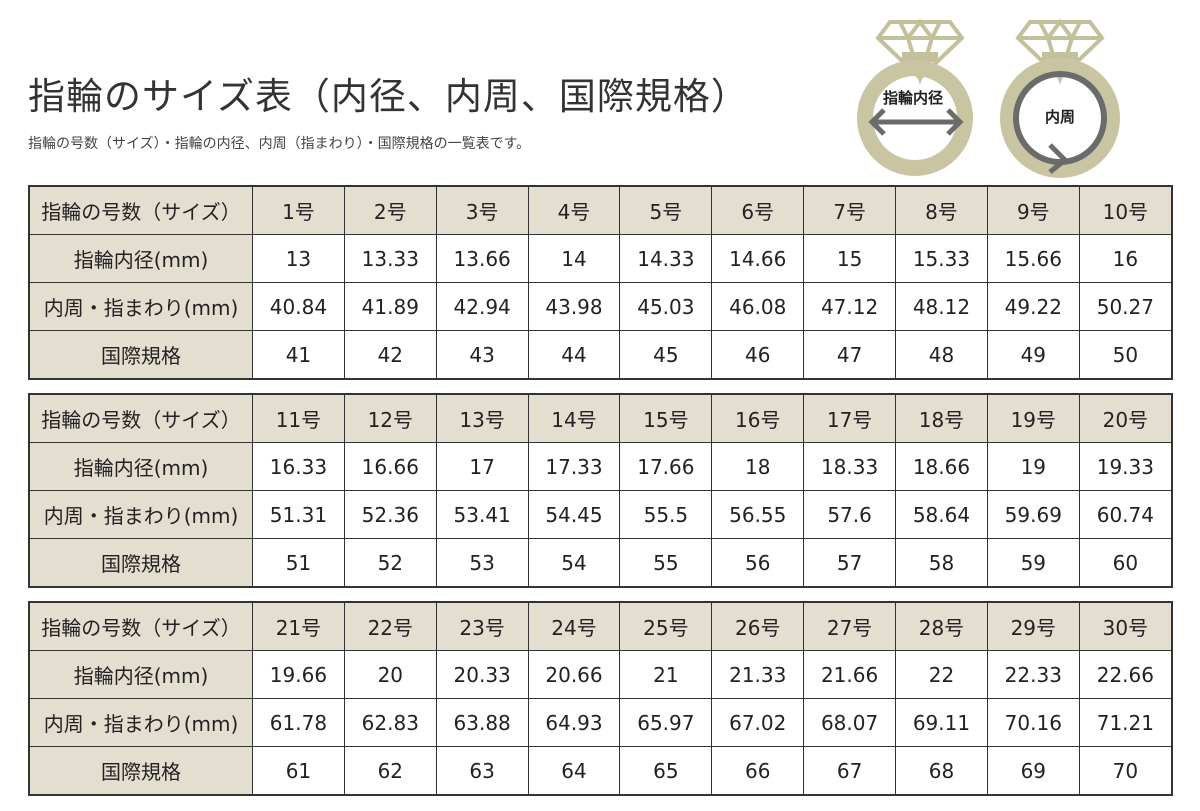  I want to click on table-cell-sizes: 4号, so click(574, 210).